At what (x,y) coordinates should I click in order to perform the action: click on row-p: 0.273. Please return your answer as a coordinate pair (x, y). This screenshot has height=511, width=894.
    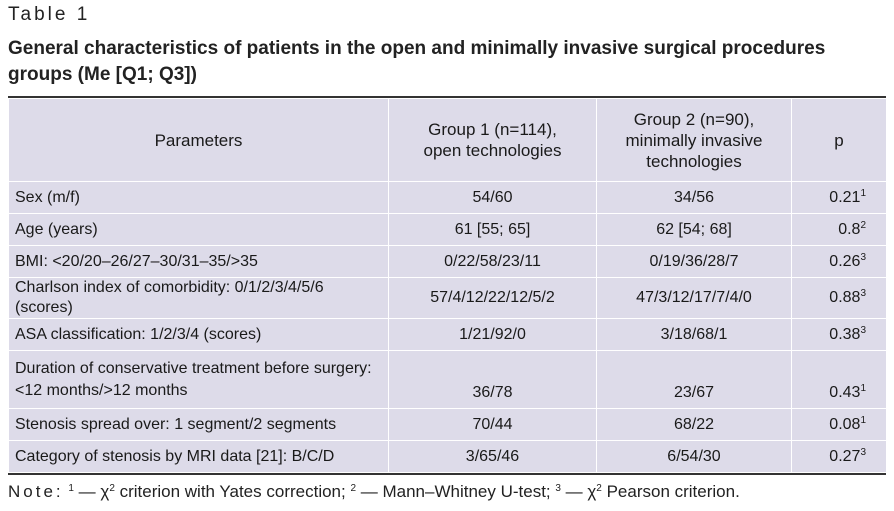
    Looking at the image, I should click on (839, 456).